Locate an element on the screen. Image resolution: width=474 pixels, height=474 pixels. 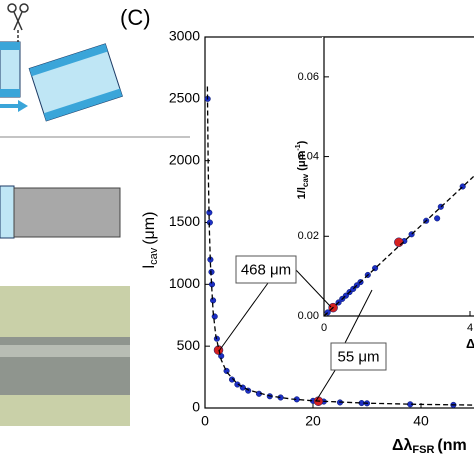
x-label-main: Δλ is located at coordinates (402, 445).